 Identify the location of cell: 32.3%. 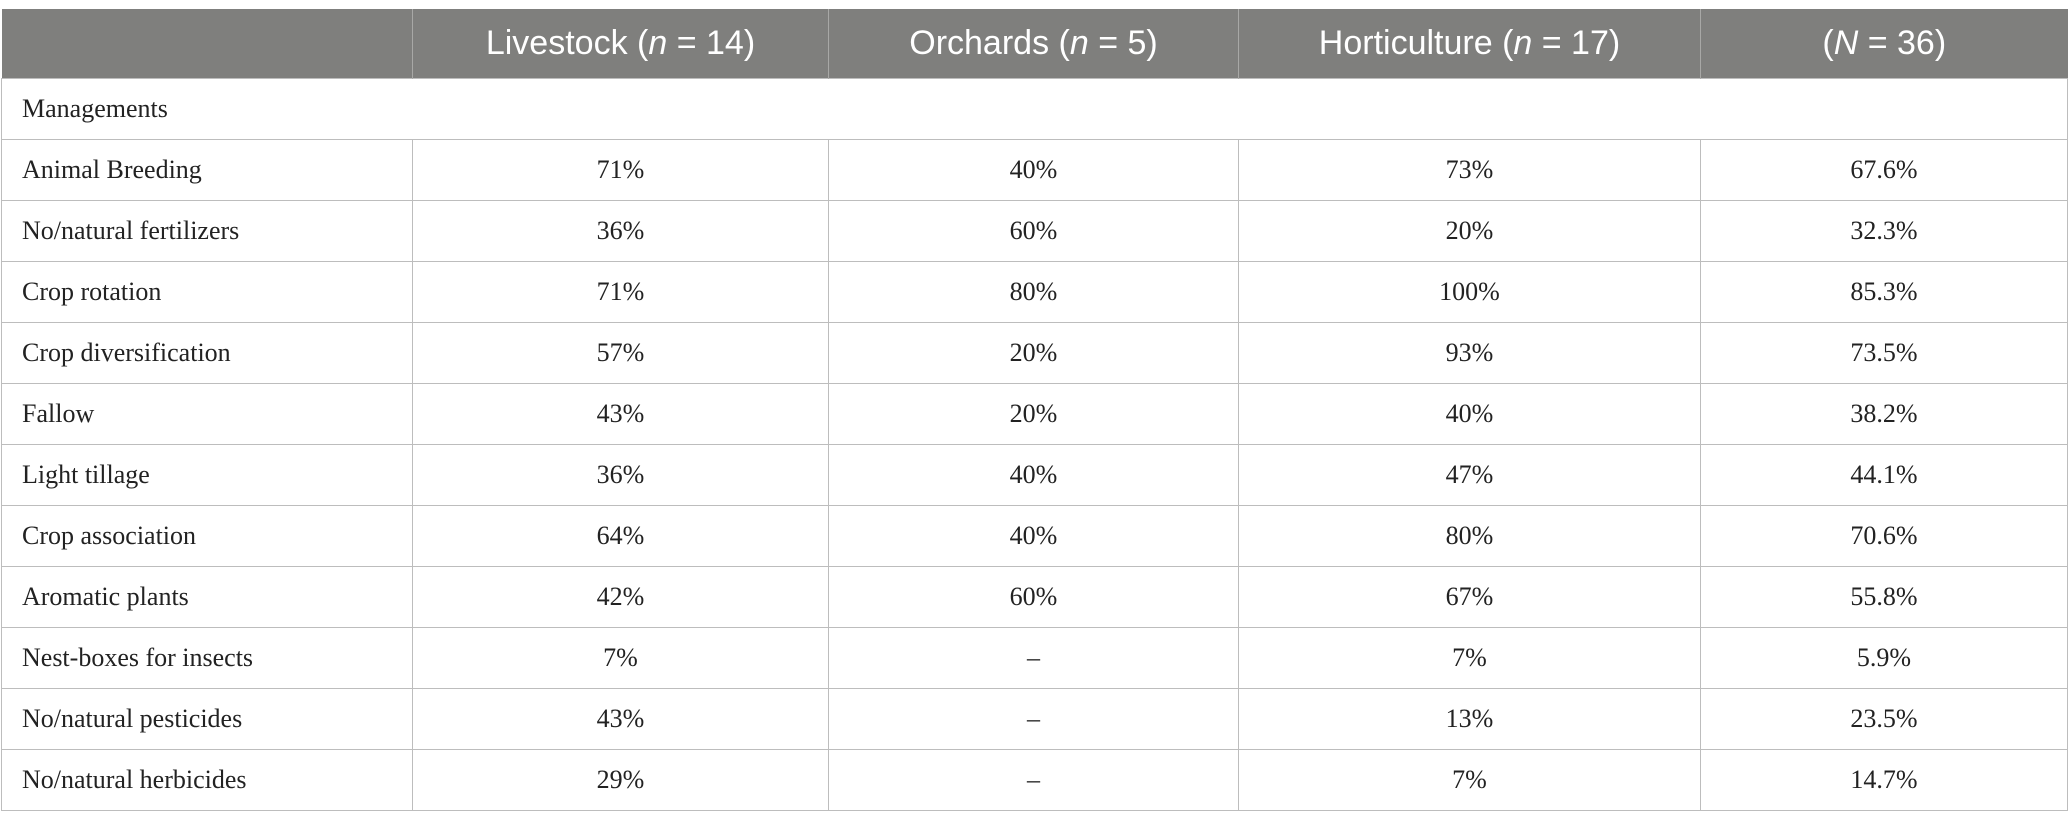
(1884, 231).